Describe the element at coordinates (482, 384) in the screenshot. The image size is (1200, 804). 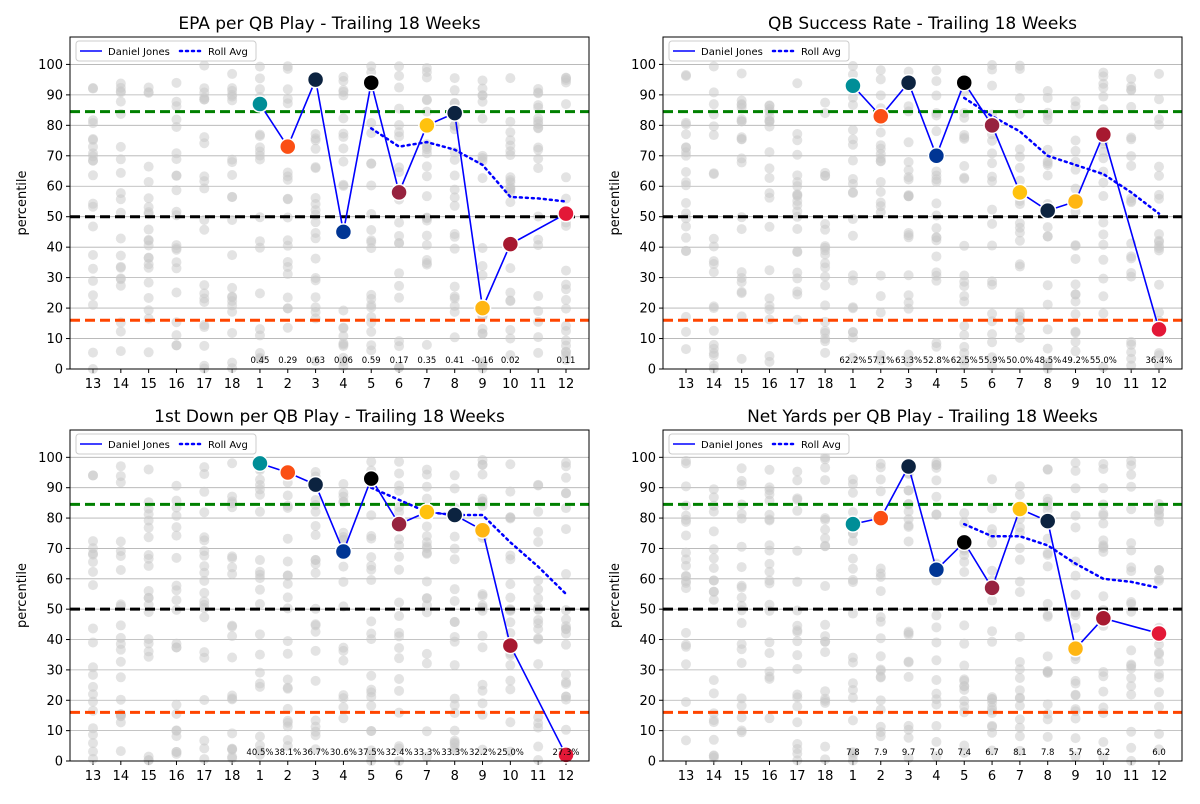
I see `x-tick-label: 9` at that location.